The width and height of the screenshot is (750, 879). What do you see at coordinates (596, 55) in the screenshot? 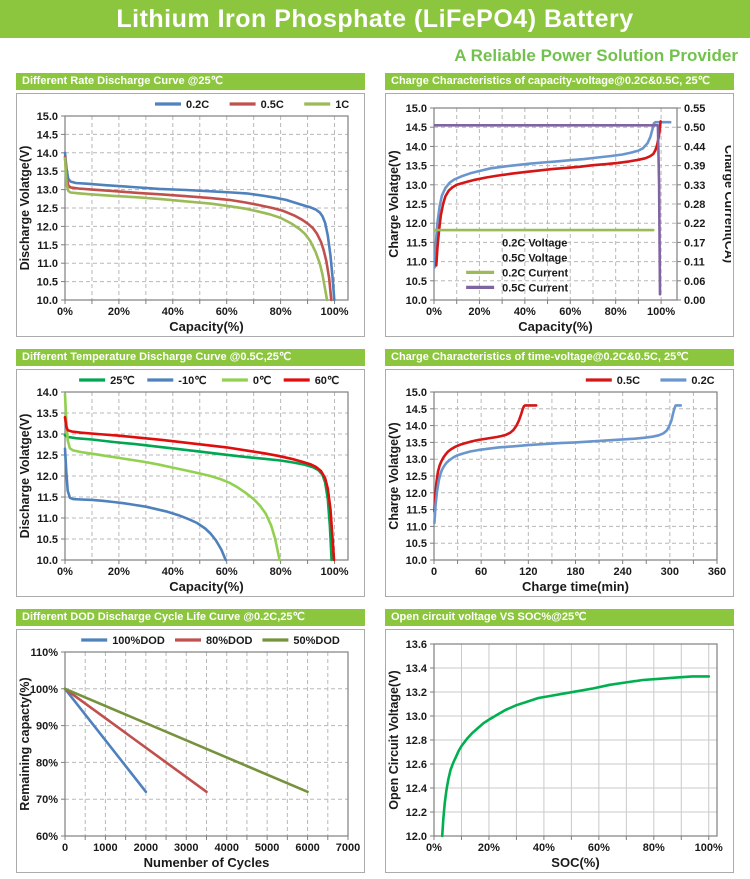
I see `page-subtitle: A Reliable Power Solution Provider` at bounding box center [596, 55].